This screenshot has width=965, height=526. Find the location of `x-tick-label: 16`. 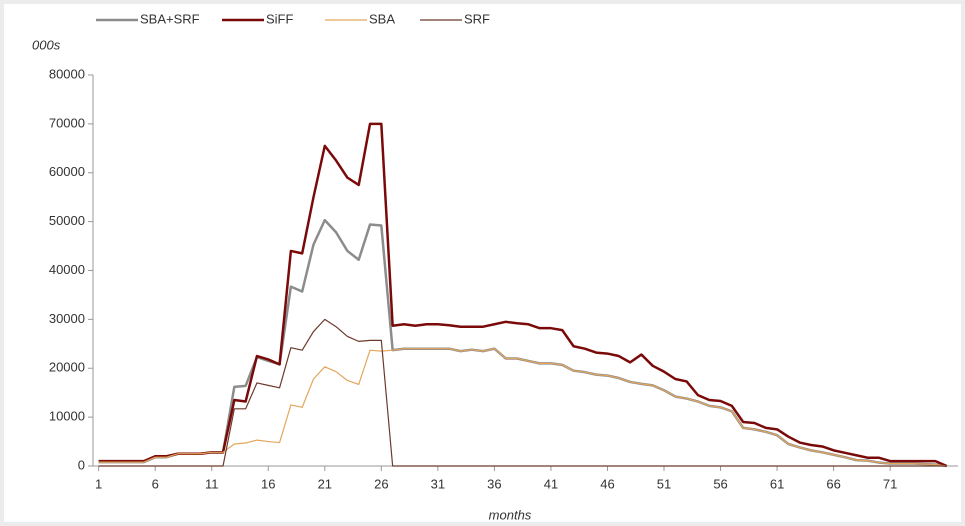

x-tick-label: 16 is located at coordinates (268, 483).